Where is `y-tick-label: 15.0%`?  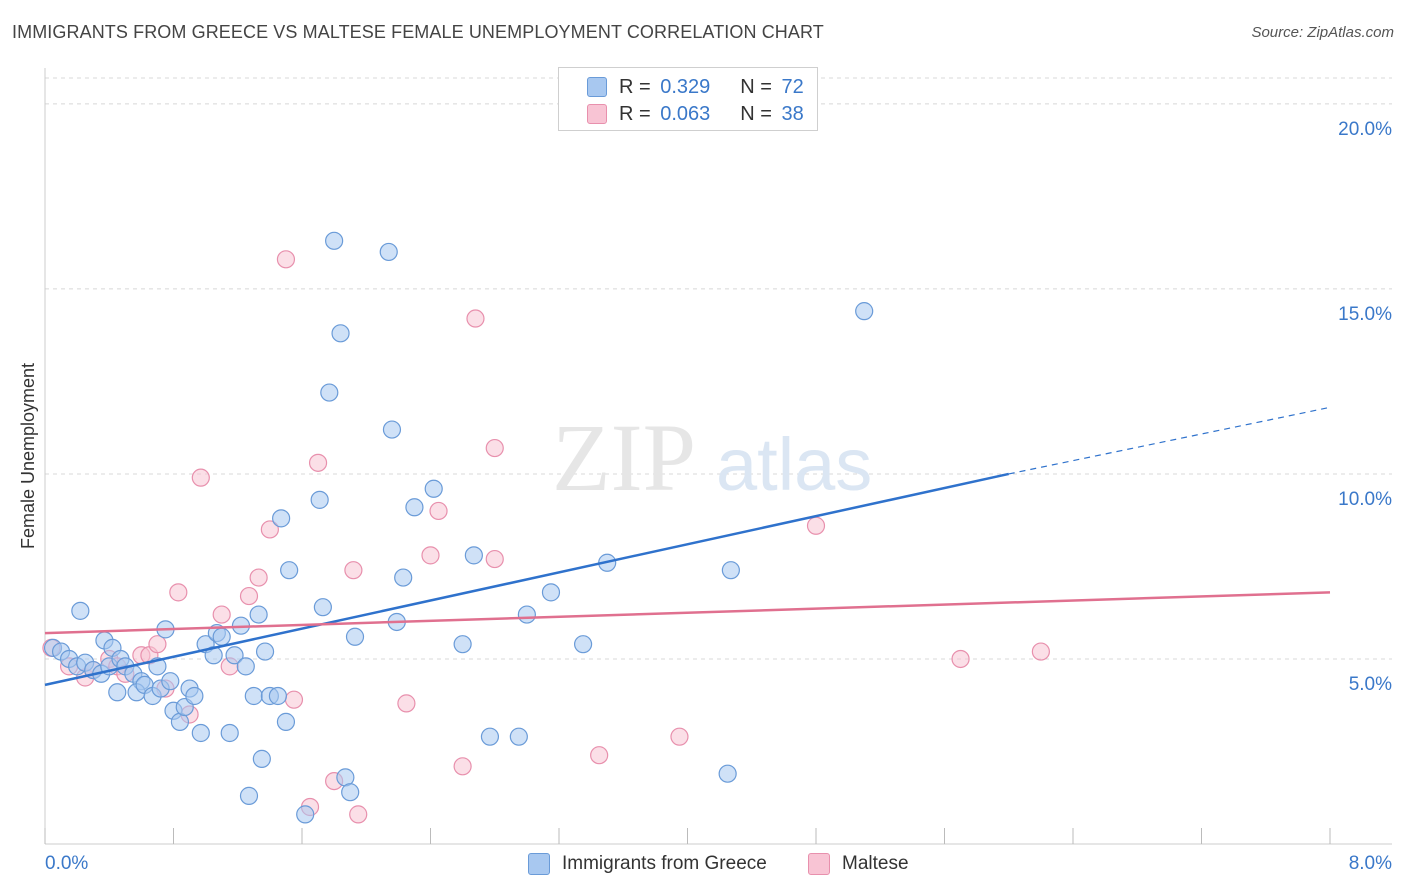 y-tick-label: 15.0% is located at coordinates (1365, 314).